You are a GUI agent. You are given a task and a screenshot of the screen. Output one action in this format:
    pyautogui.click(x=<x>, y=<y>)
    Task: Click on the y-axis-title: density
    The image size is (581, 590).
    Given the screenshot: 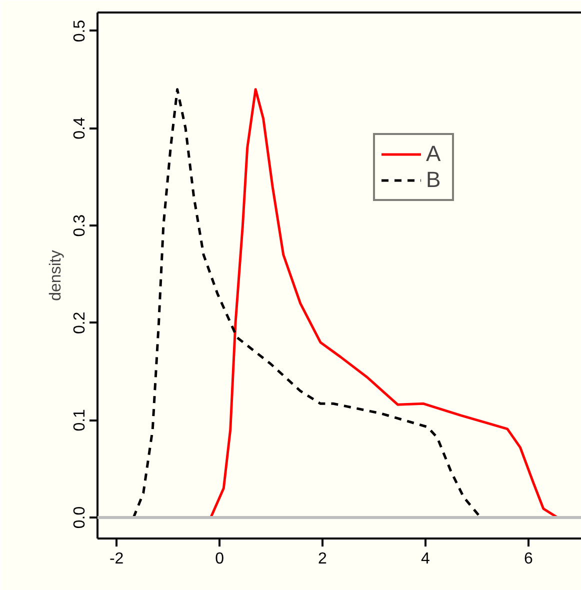 What is the action you would take?
    pyautogui.click(x=56, y=275)
    